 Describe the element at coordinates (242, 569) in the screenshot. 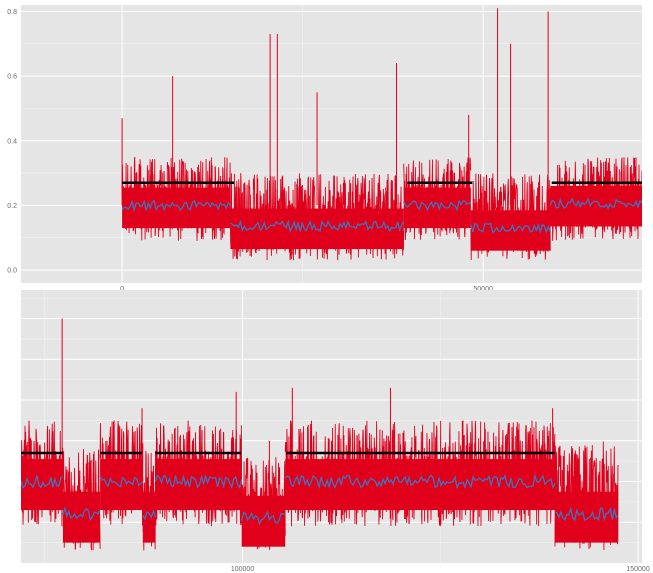

I see `x-tick-label: 100000` at that location.